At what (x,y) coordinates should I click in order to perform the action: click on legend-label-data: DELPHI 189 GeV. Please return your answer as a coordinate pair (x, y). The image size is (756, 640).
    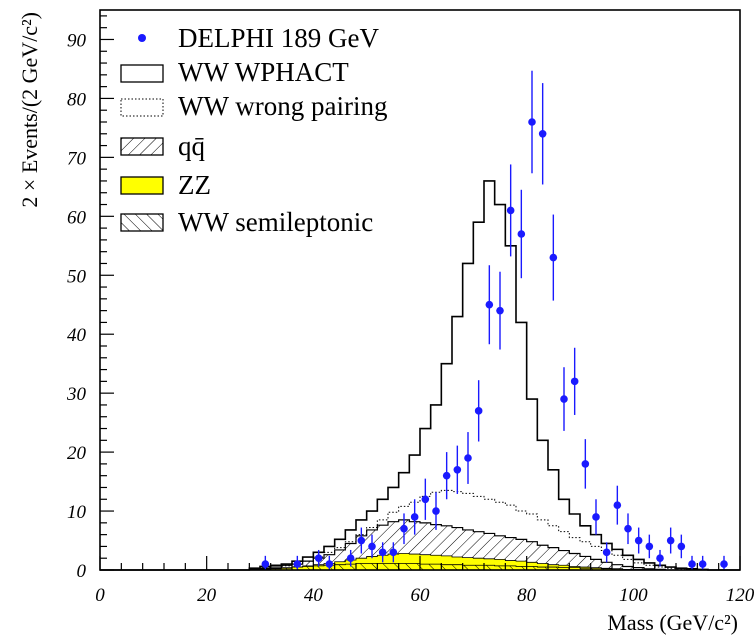
    Looking at the image, I should click on (278, 38).